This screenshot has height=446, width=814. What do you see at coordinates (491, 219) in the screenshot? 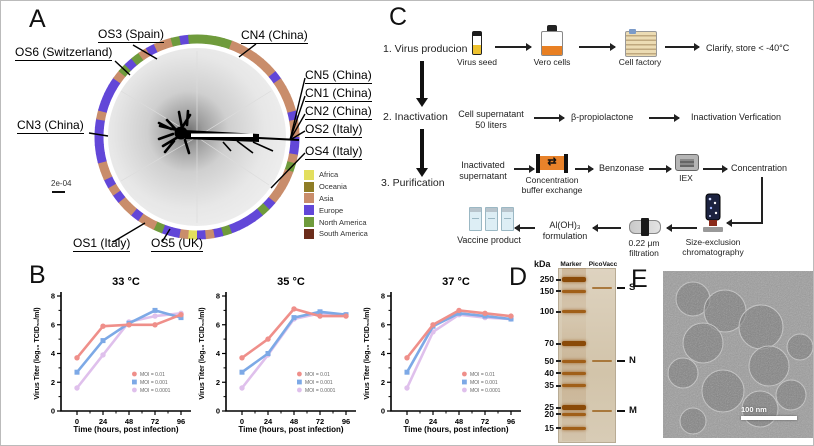
I see `vaccine-vials-icon` at bounding box center [491, 219].